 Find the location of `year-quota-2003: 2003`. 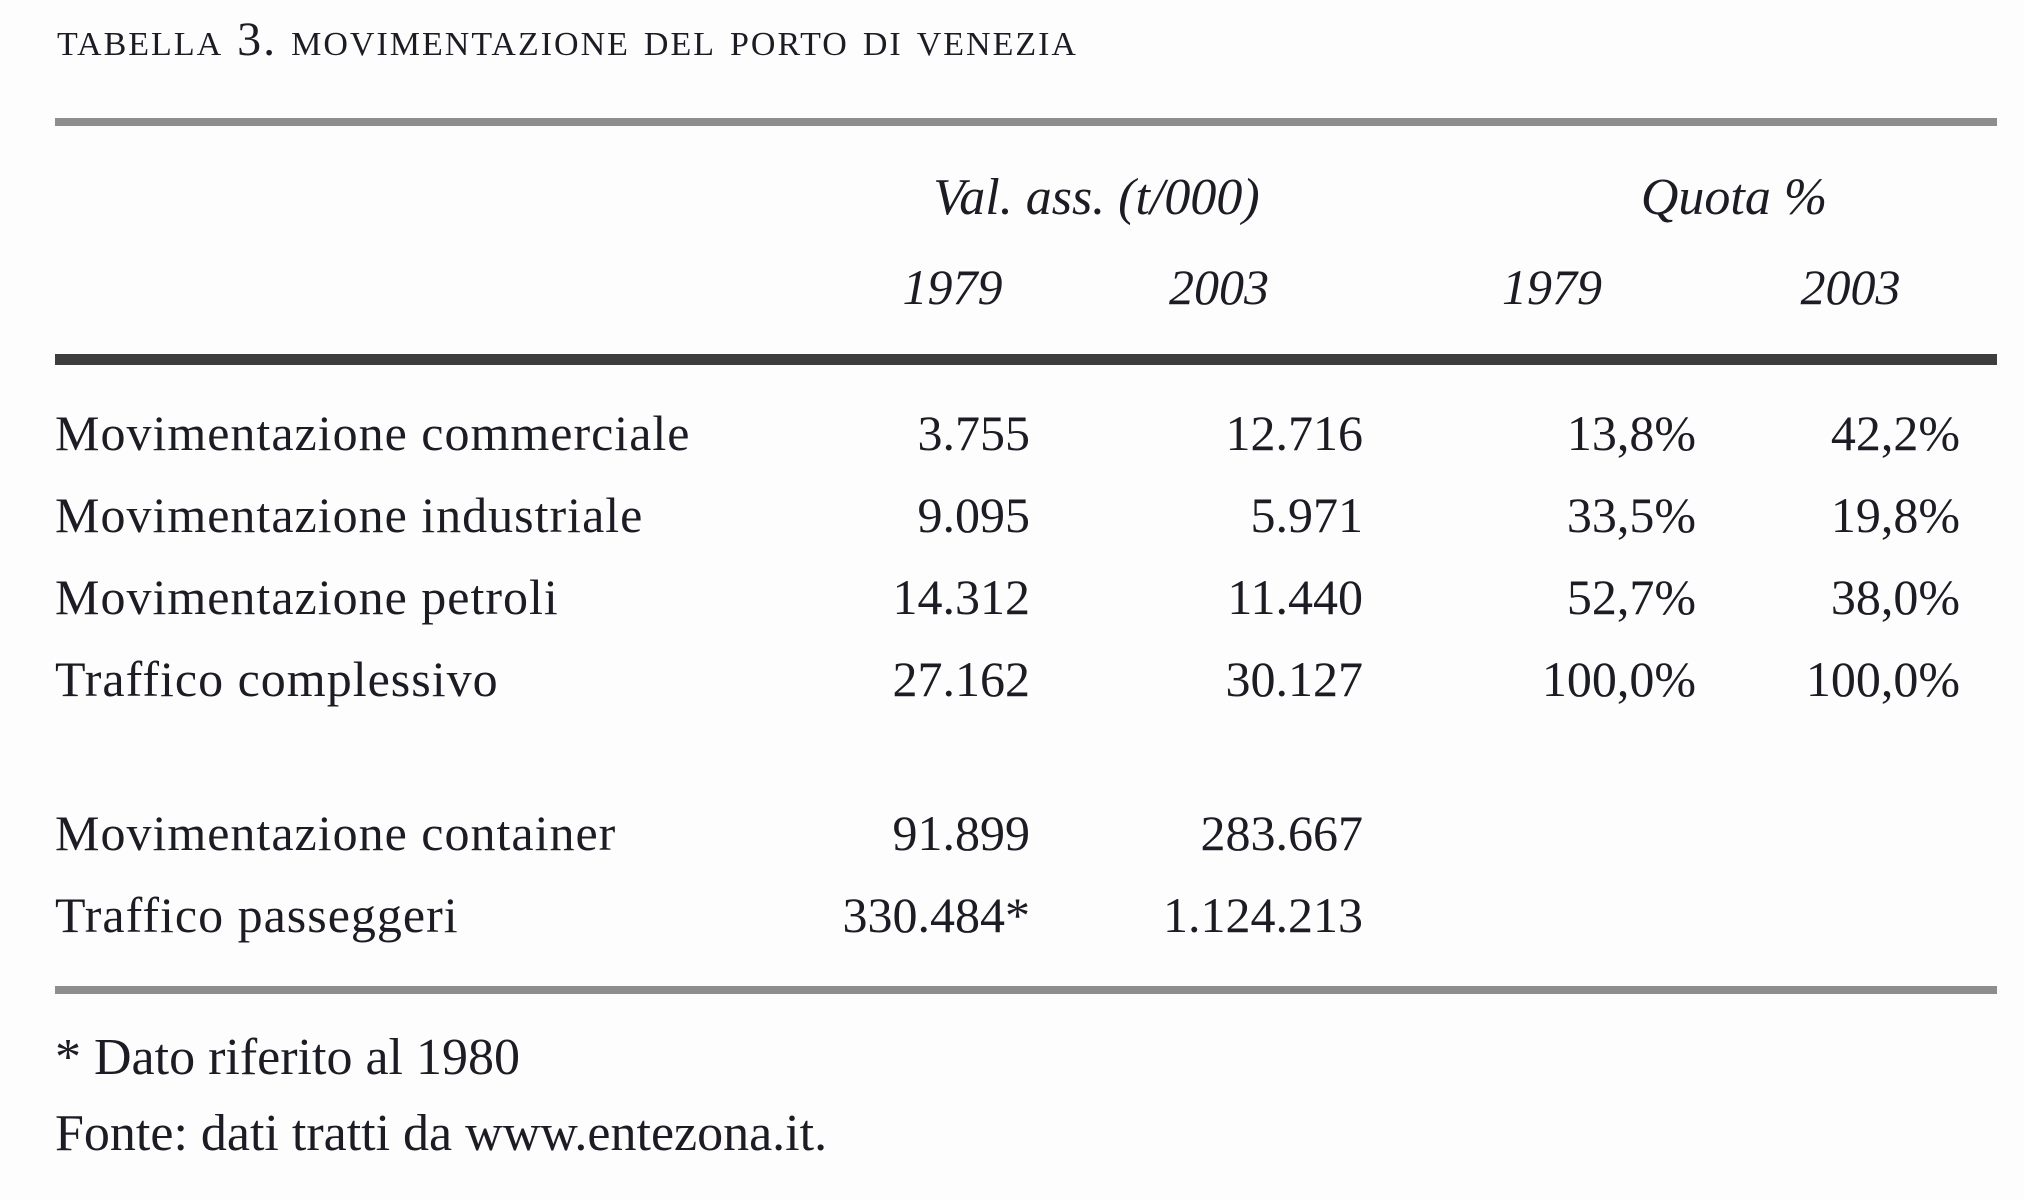

year-quota-2003: 2003 is located at coordinates (1850, 287).